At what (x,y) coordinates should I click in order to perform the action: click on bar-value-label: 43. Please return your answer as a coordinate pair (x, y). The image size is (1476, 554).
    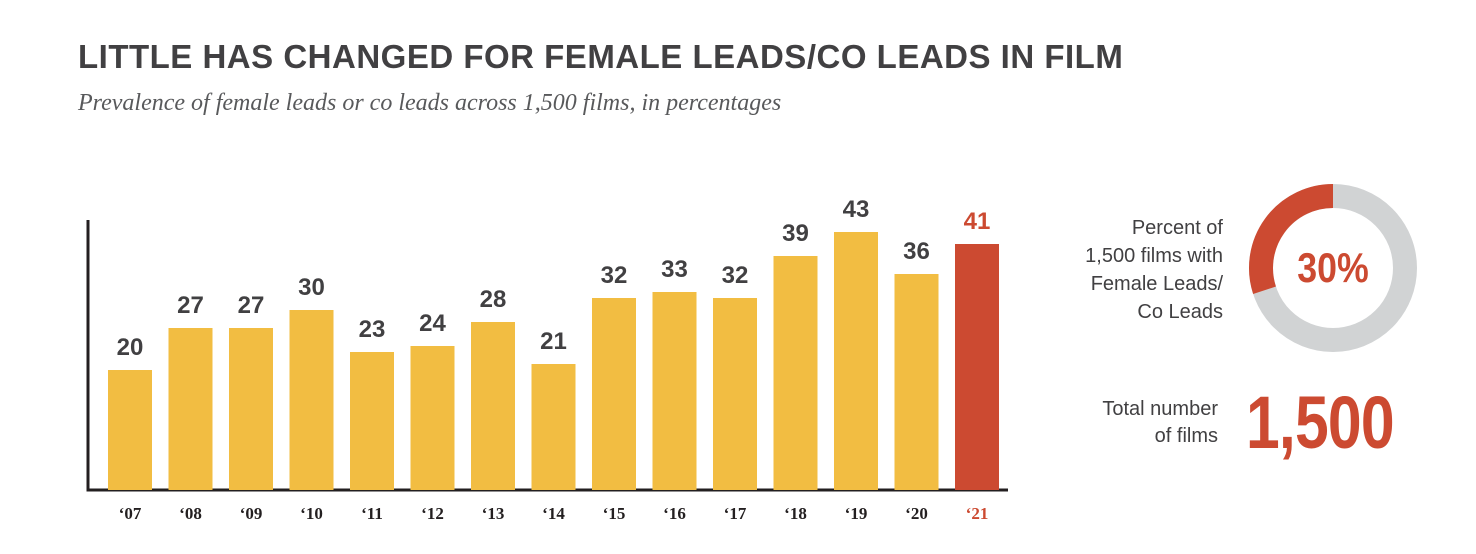
    Looking at the image, I should click on (856, 209).